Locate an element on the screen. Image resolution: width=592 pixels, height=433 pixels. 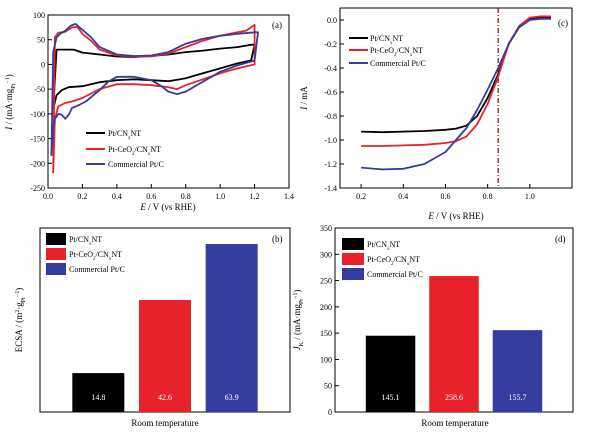
panel-d-ytick-label: 150 is located at coordinates (326, 333).